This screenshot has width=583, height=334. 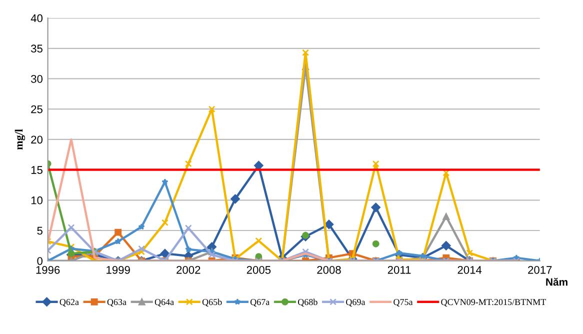 I want to click on y-tick-label: 30, so click(x=37, y=79).